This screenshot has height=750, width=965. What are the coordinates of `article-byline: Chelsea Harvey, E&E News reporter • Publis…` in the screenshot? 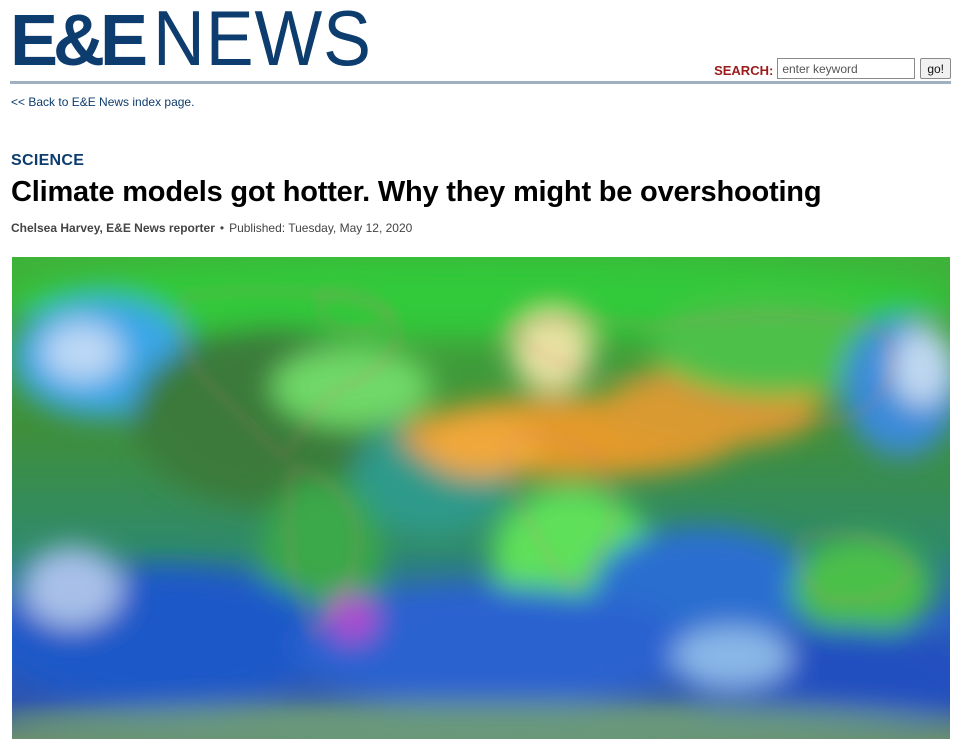 It's located at (211, 228).